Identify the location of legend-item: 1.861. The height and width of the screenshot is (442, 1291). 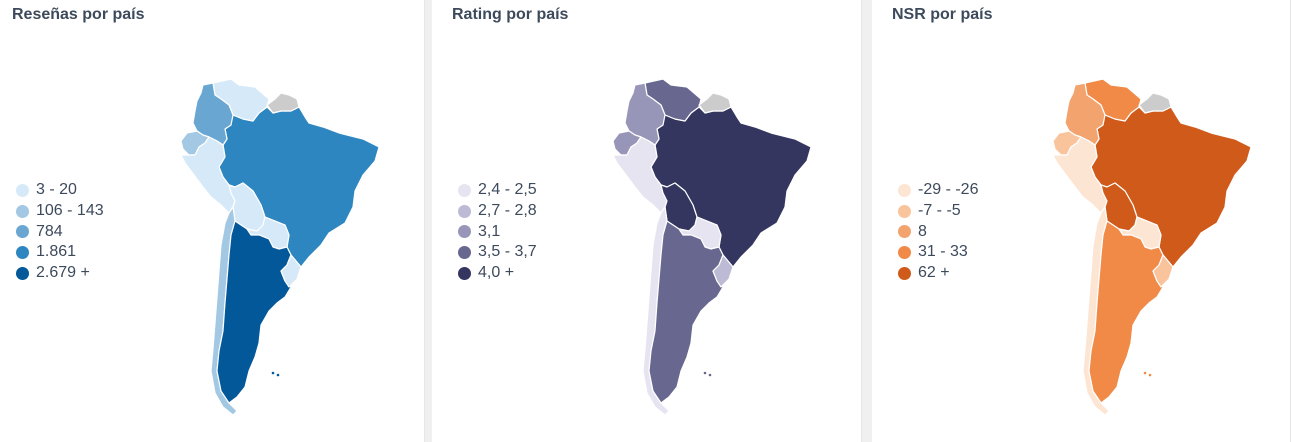
(60, 252).